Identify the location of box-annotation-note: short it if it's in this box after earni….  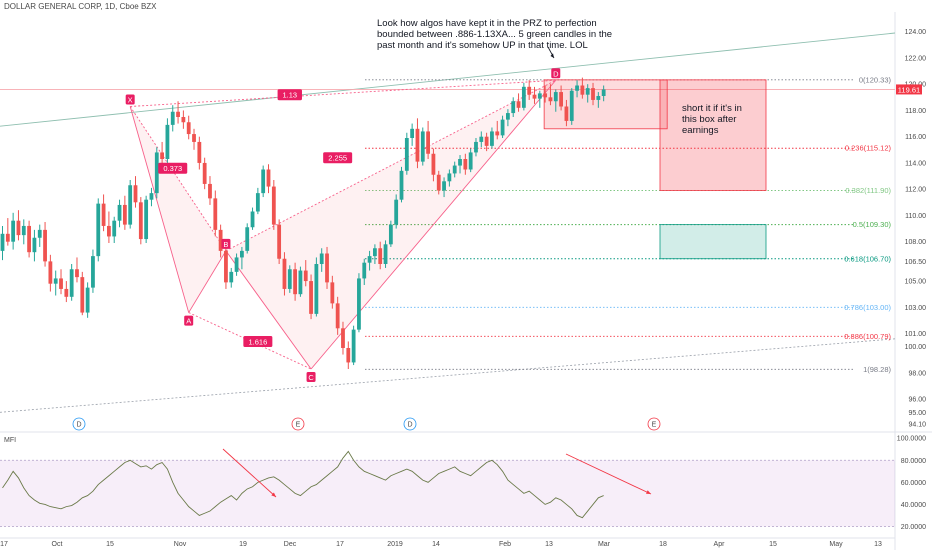
(712, 119).